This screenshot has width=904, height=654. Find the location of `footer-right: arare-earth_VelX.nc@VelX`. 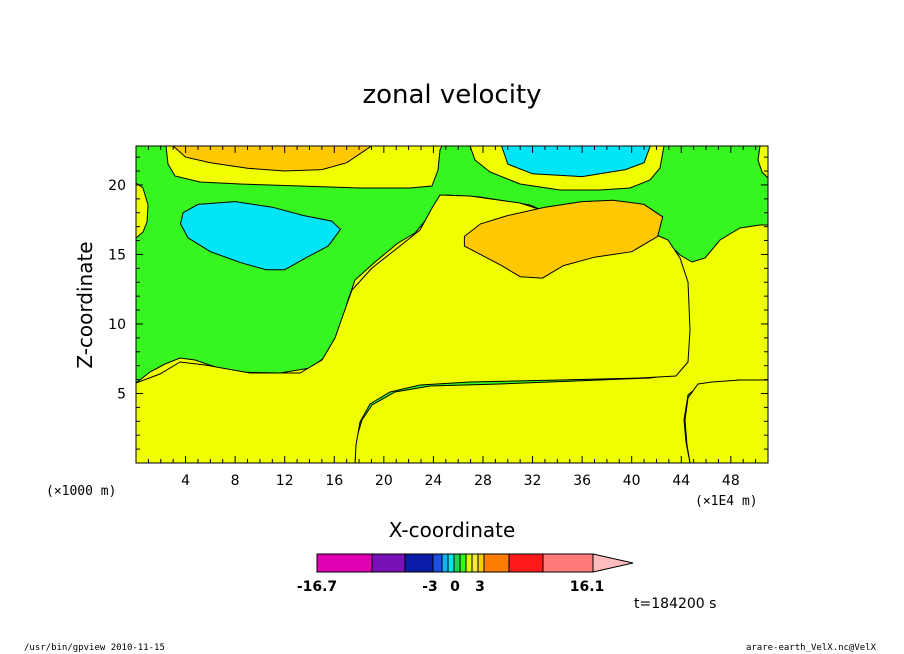

footer-right: arare-earth_VelX.nc@VelX is located at coordinates (811, 648).